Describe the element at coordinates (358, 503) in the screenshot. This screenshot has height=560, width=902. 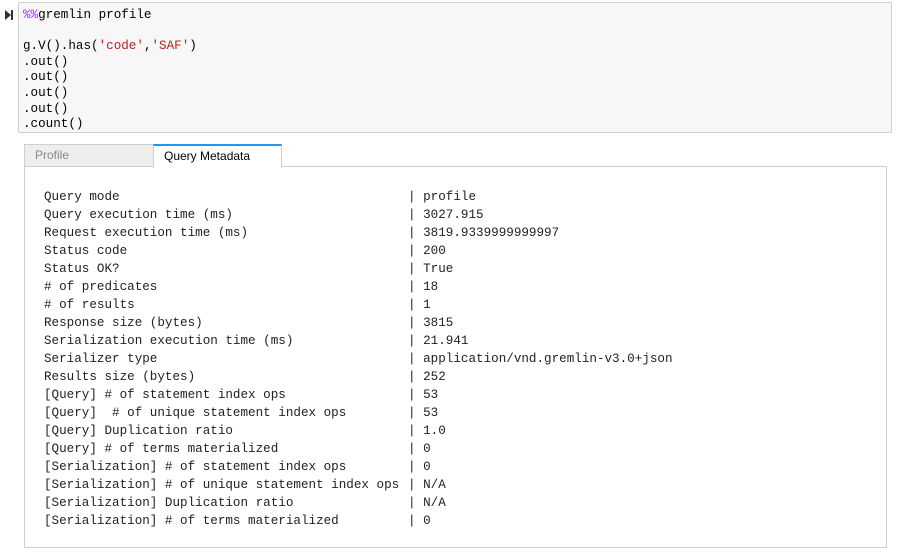
I see `metadata-row: [Serialization] Duplication ratio | N/A` at that location.